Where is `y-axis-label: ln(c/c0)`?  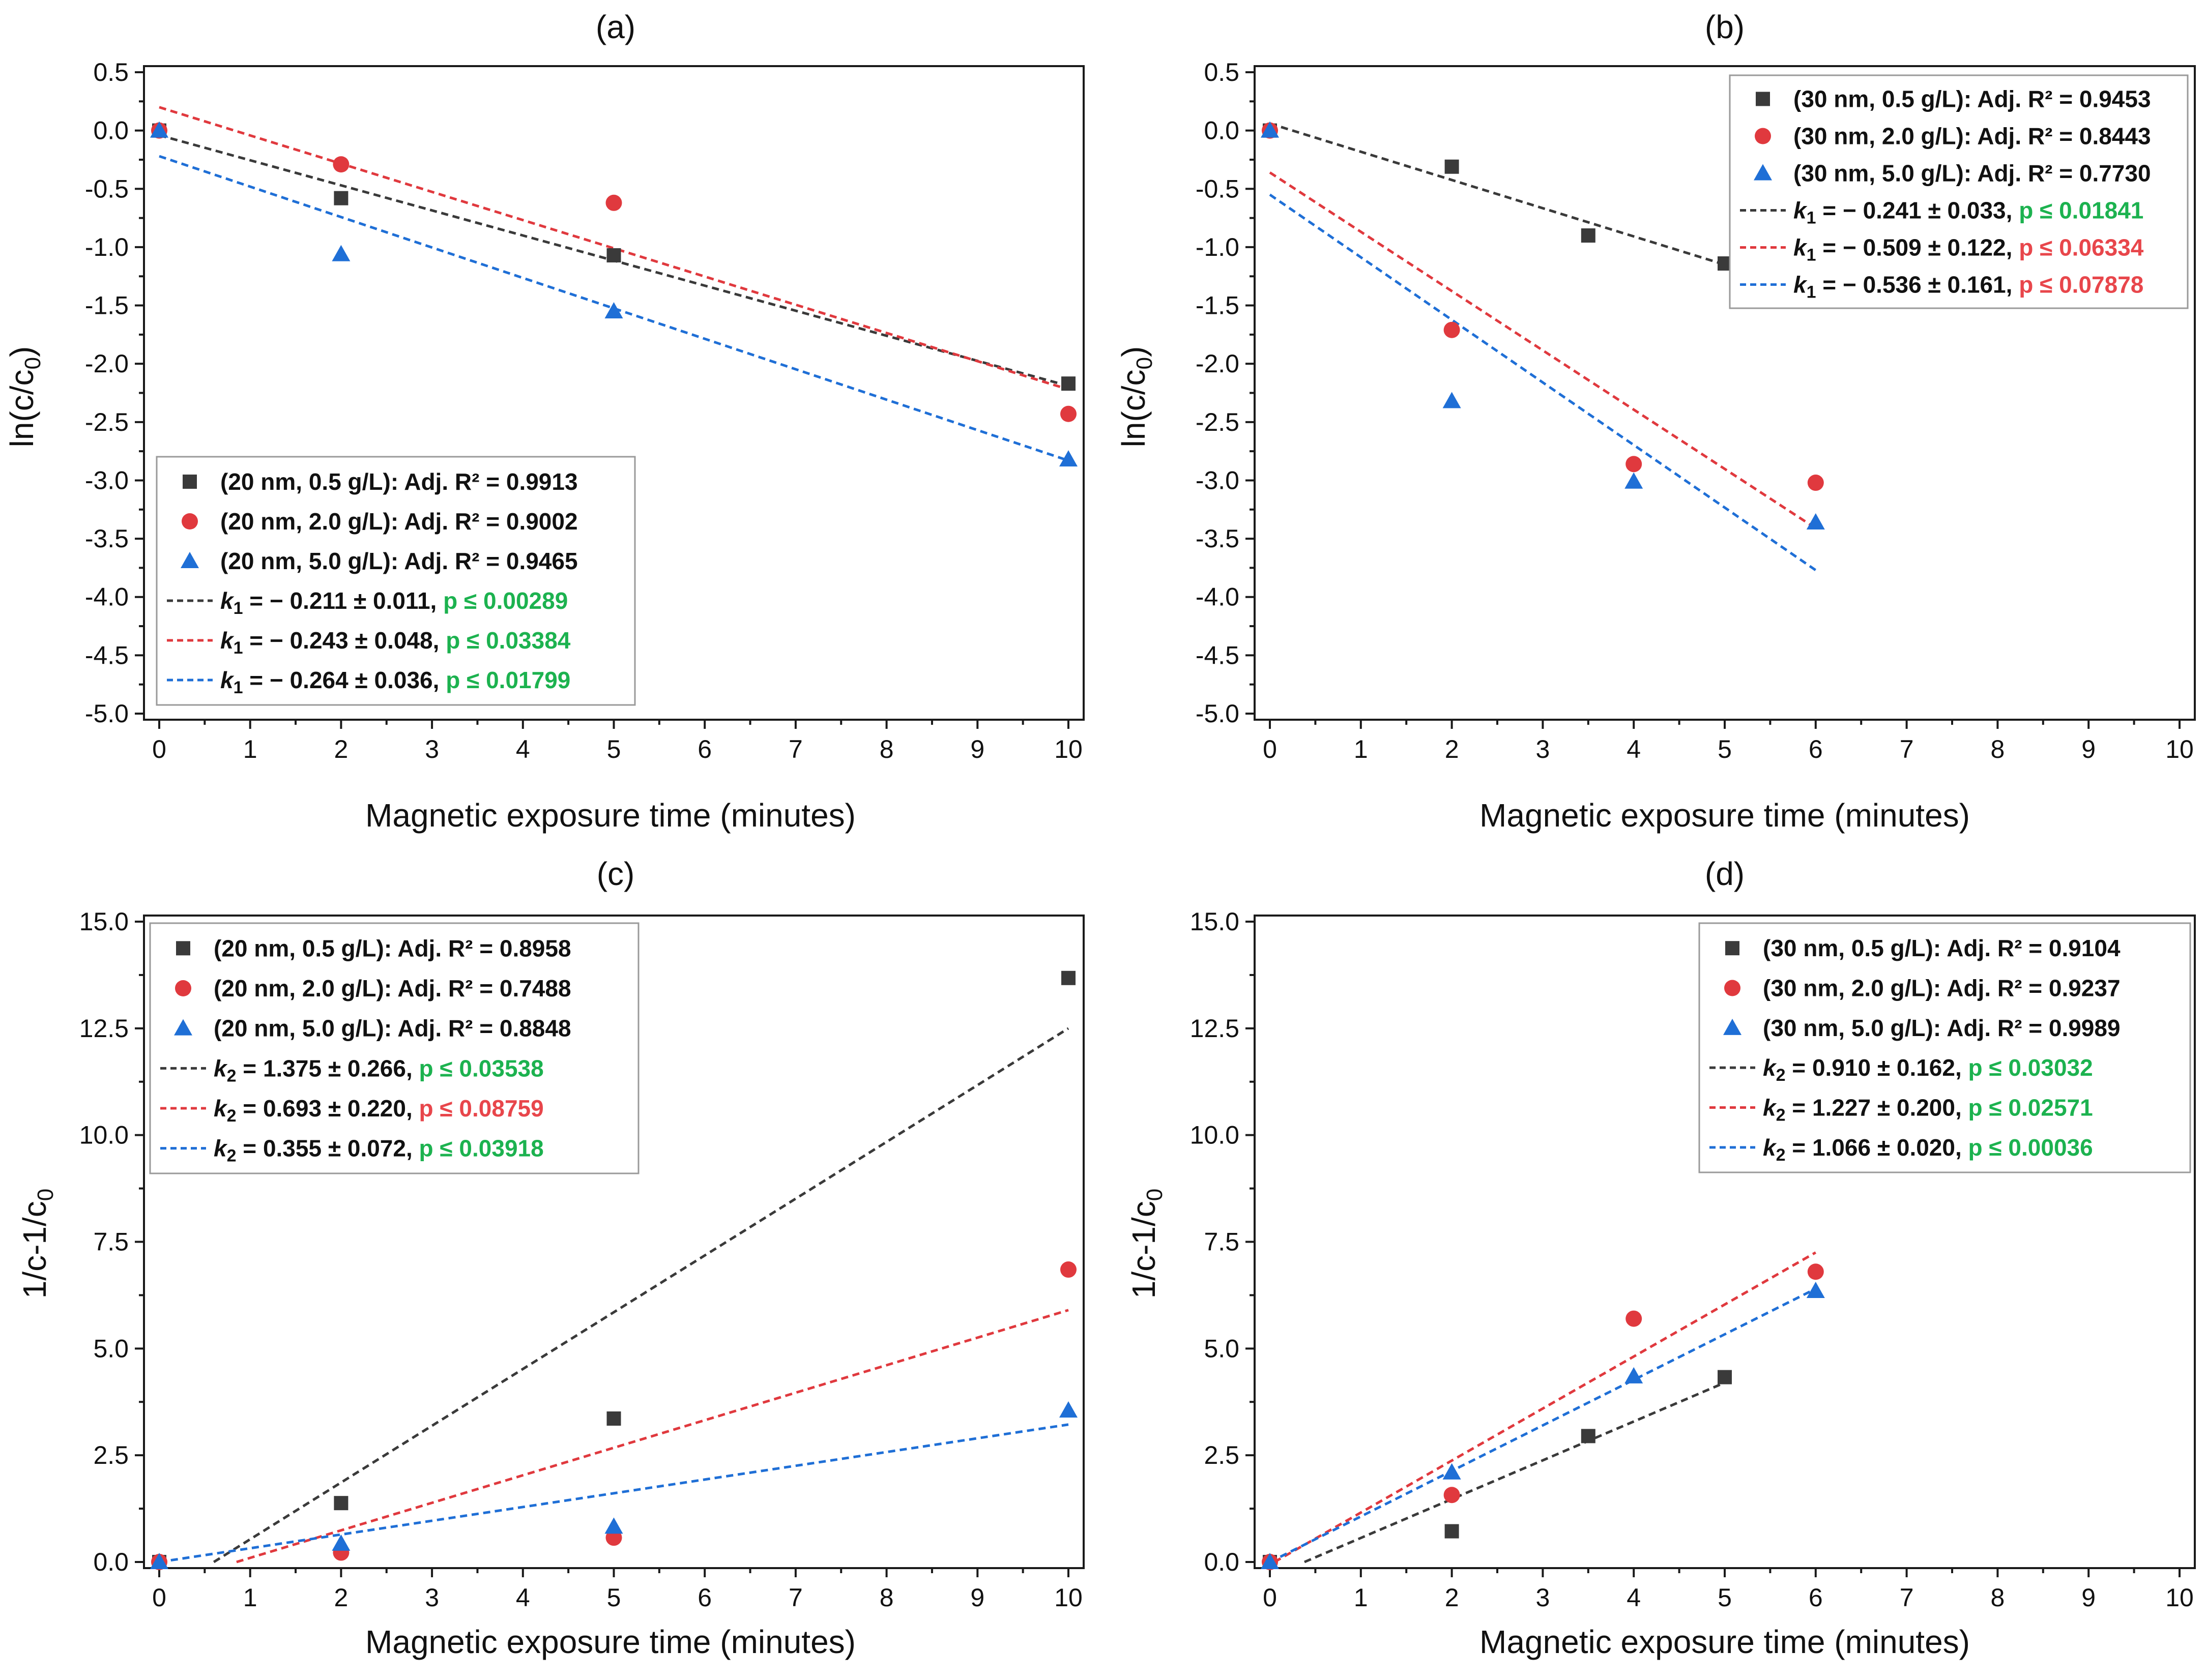
y-axis-label: ln(c/c0) is located at coordinates (24, 397).